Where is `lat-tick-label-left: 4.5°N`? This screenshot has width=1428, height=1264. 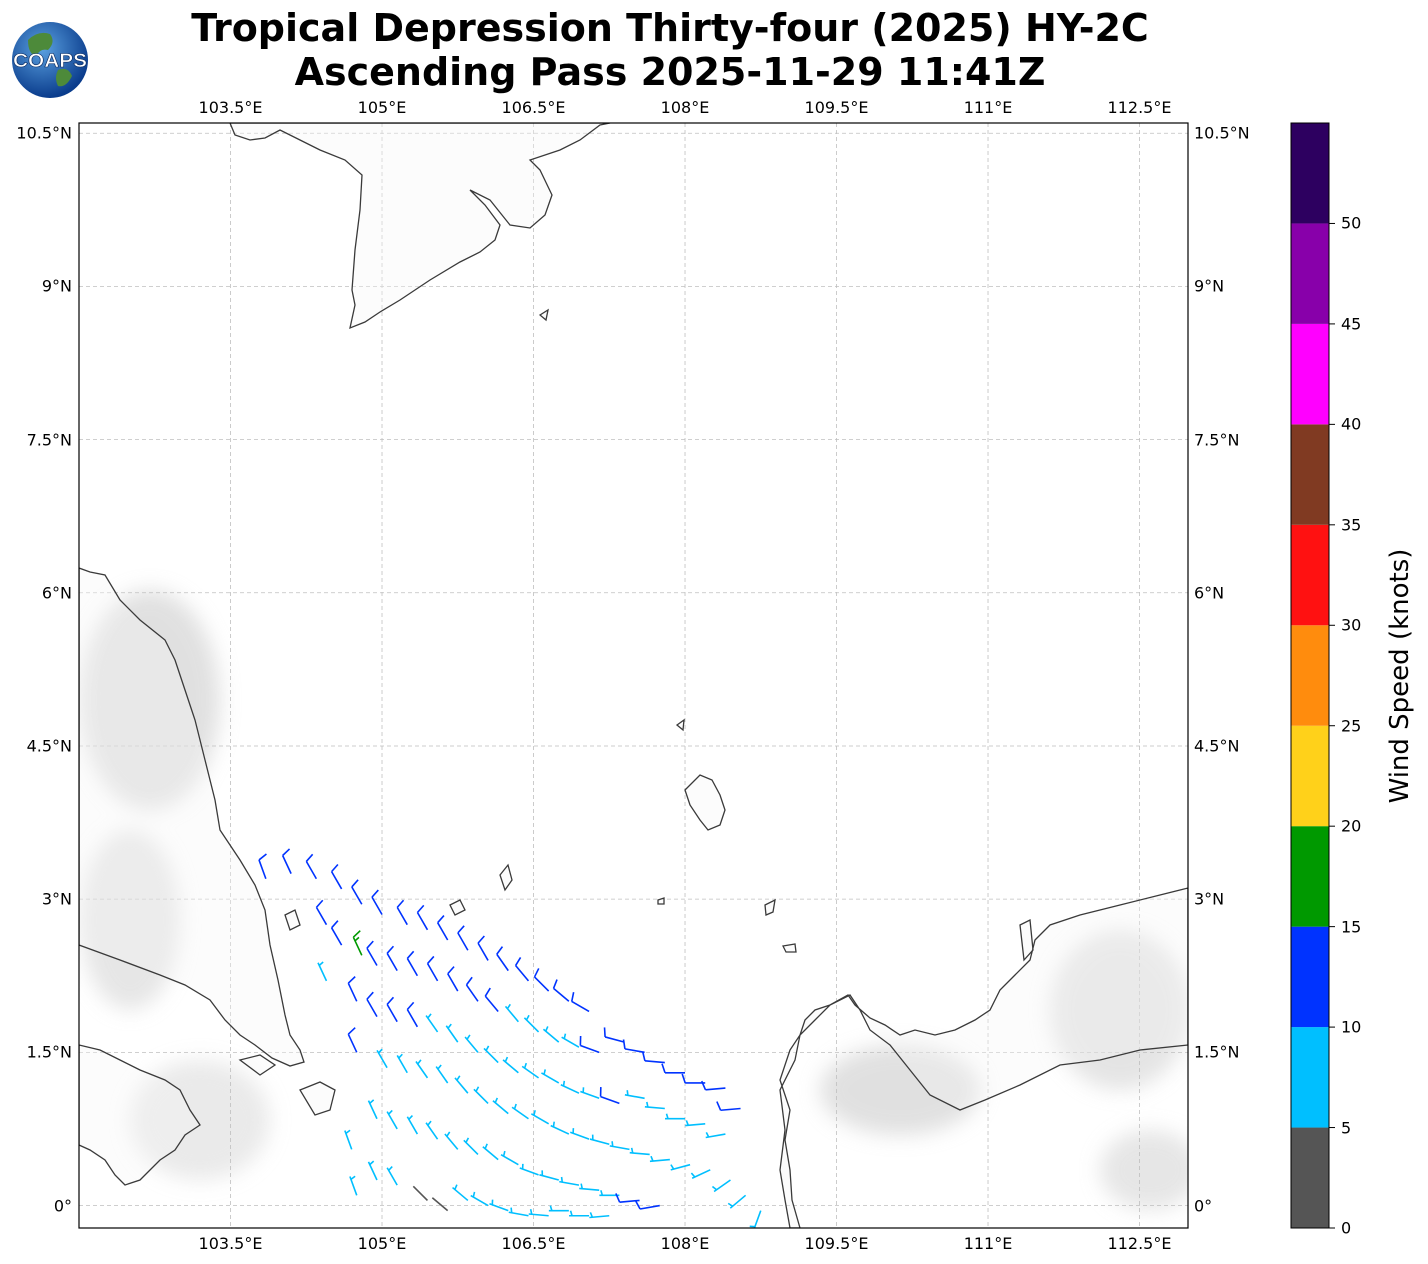
lat-tick-label-left: 4.5°N is located at coordinates (49, 746).